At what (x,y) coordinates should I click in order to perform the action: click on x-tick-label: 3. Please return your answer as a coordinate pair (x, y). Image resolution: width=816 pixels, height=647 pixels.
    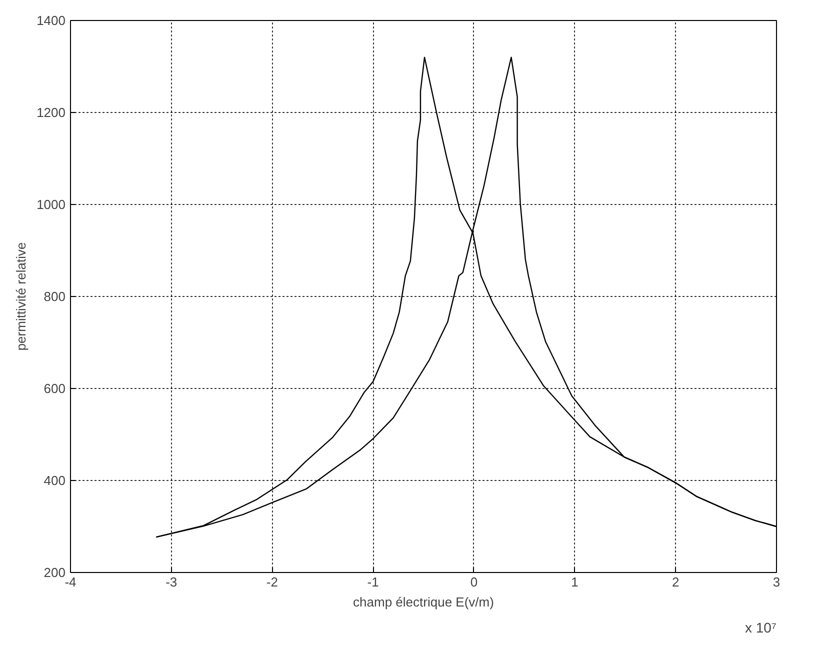
    Looking at the image, I should click on (776, 582).